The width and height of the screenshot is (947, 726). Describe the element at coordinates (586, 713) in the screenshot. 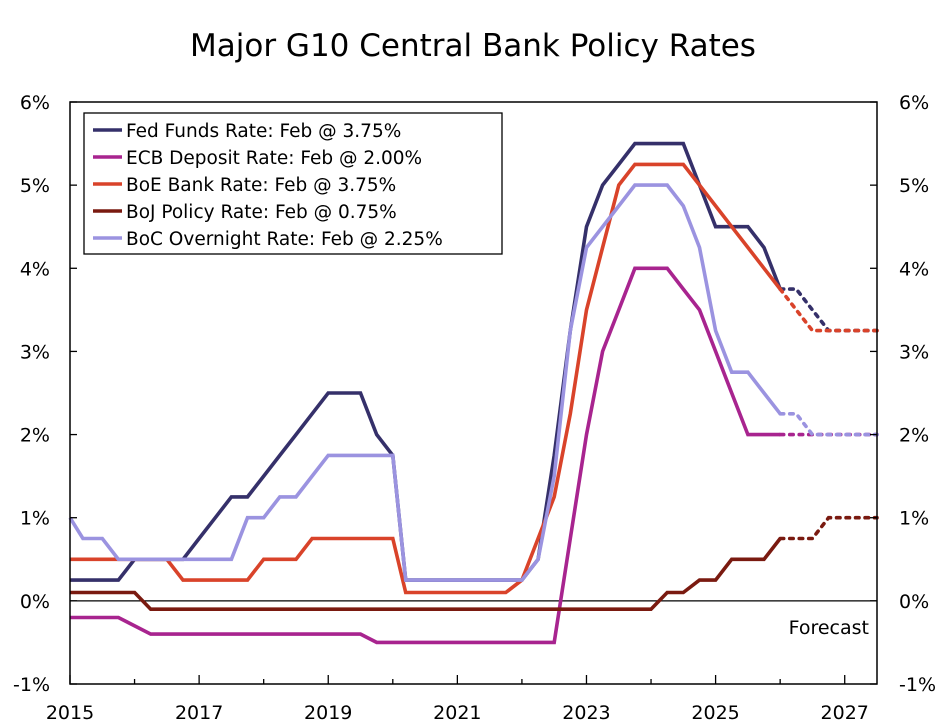

I see `x-tick-label: 2023` at that location.